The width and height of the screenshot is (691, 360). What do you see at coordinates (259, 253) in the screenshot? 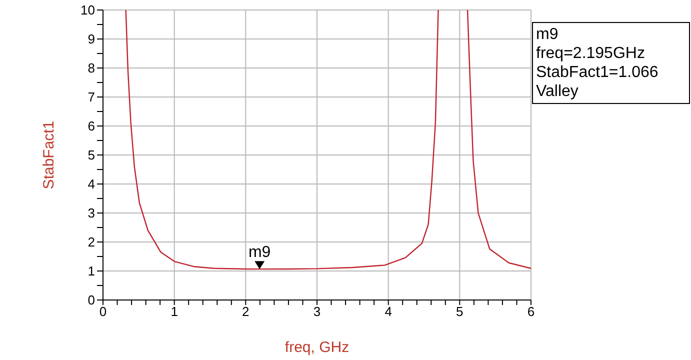
I see `annotation: m9` at bounding box center [259, 253].